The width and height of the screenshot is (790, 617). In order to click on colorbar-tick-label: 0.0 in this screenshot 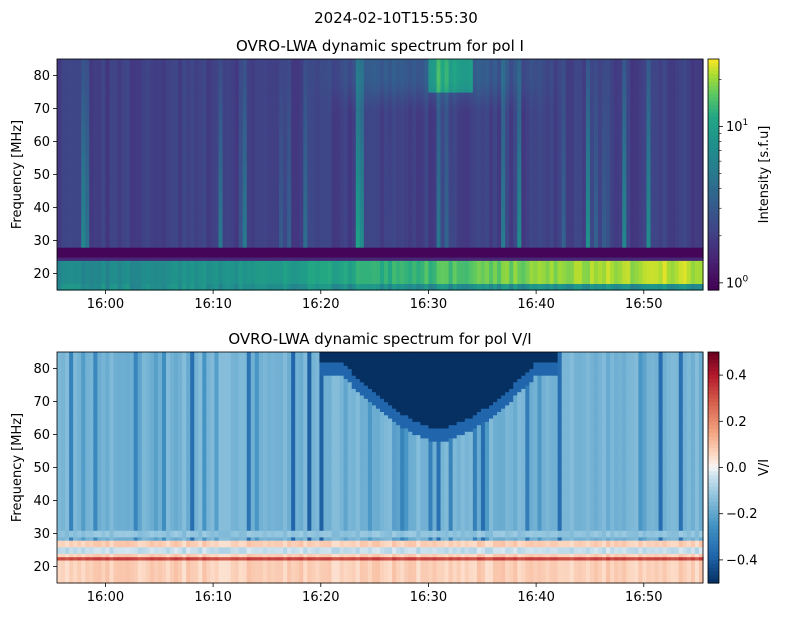, I will do `click(736, 468)`.